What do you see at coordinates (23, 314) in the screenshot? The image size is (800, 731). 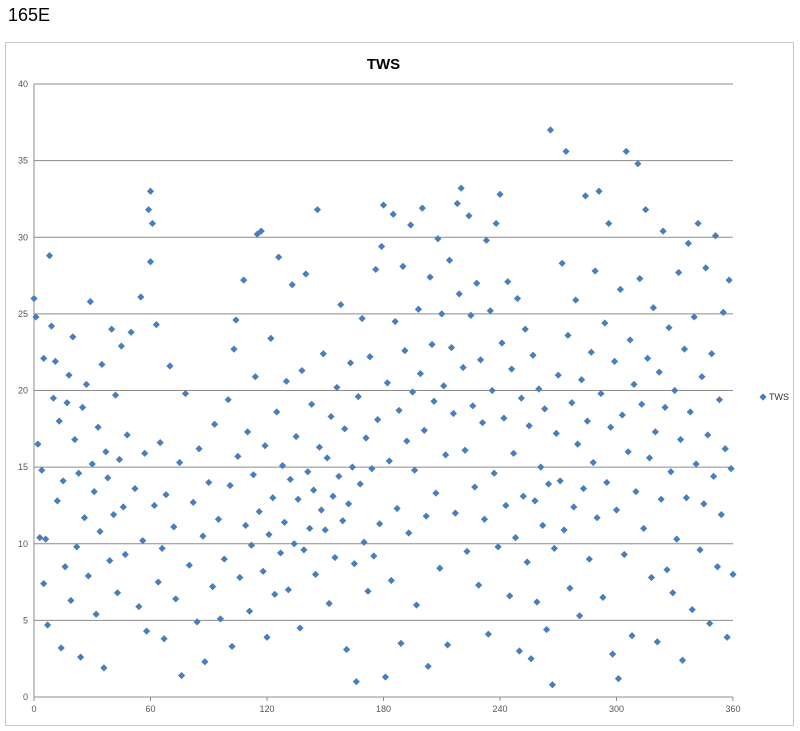 I see `y-tick-label: 25` at bounding box center [23, 314].